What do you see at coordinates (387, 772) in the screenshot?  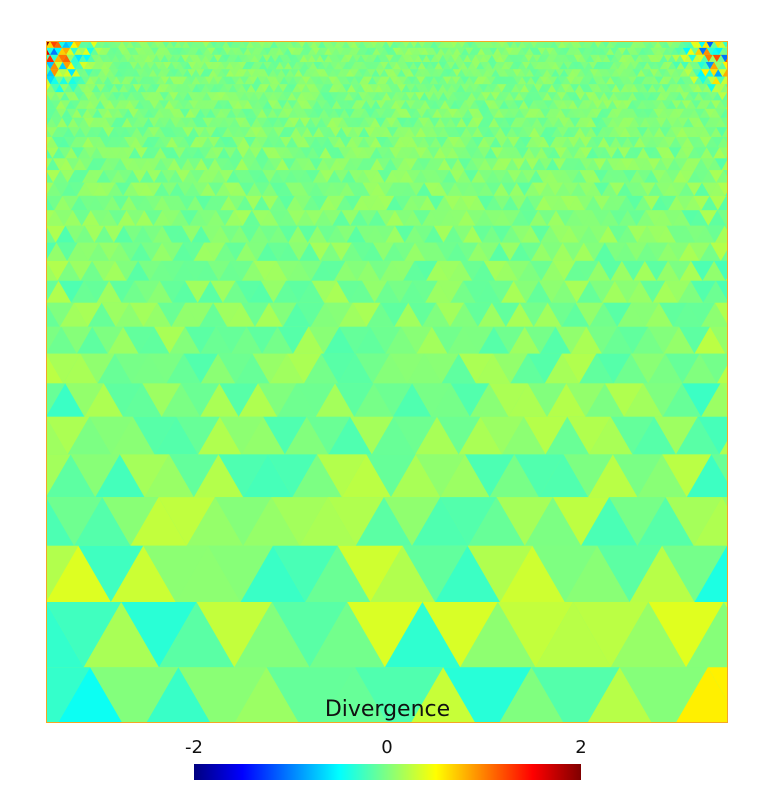 I see `colorbar-gradient` at bounding box center [387, 772].